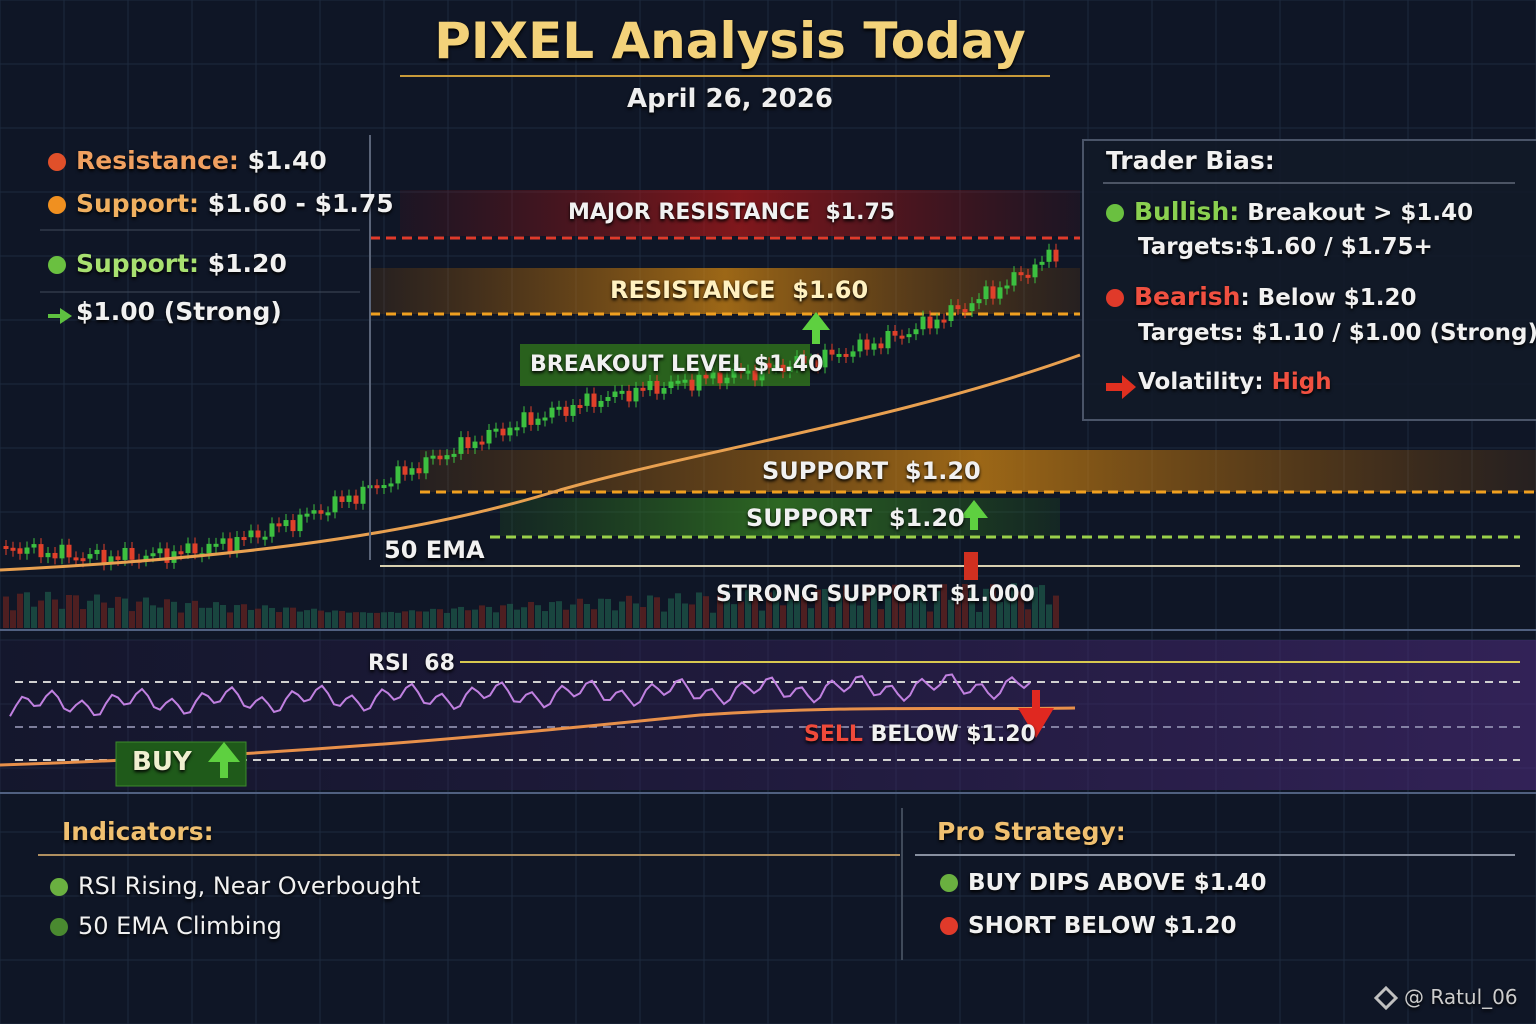 This screenshot has width=1536, height=1024. Describe the element at coordinates (971, 566) in the screenshot. I see `support-marker` at that location.